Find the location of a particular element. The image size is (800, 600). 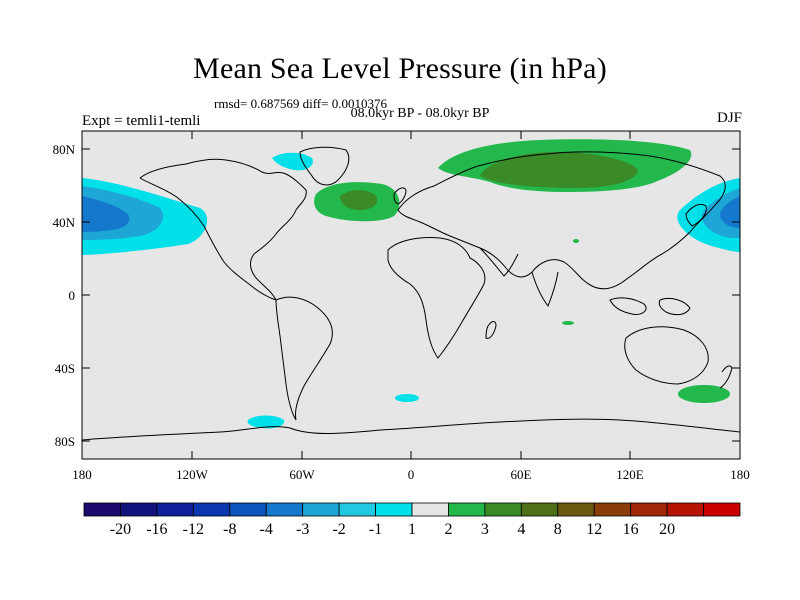

south-atlantic-anomaly is located at coordinates (407, 398).